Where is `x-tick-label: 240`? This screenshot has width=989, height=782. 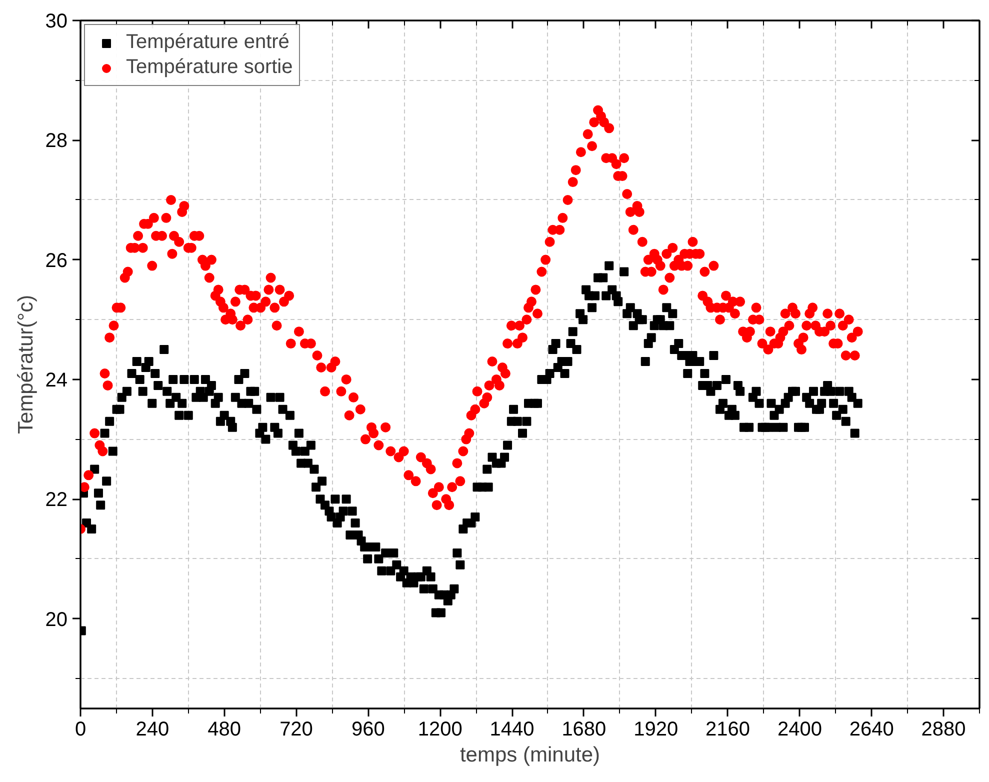
x-tick-label: 240 is located at coordinates (153, 729).